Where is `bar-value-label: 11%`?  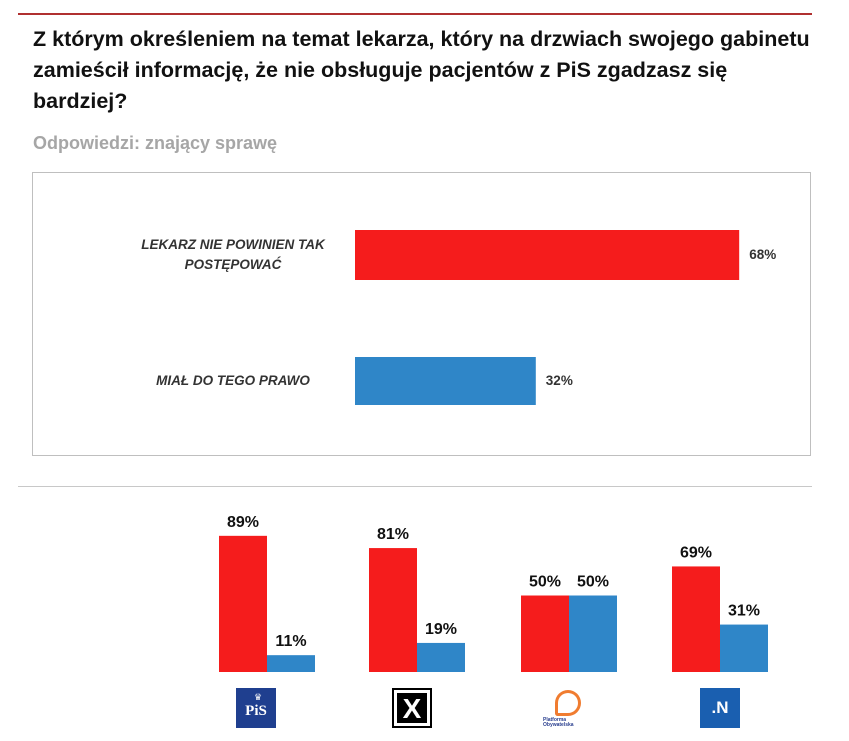 bar-value-label: 11% is located at coordinates (290, 641).